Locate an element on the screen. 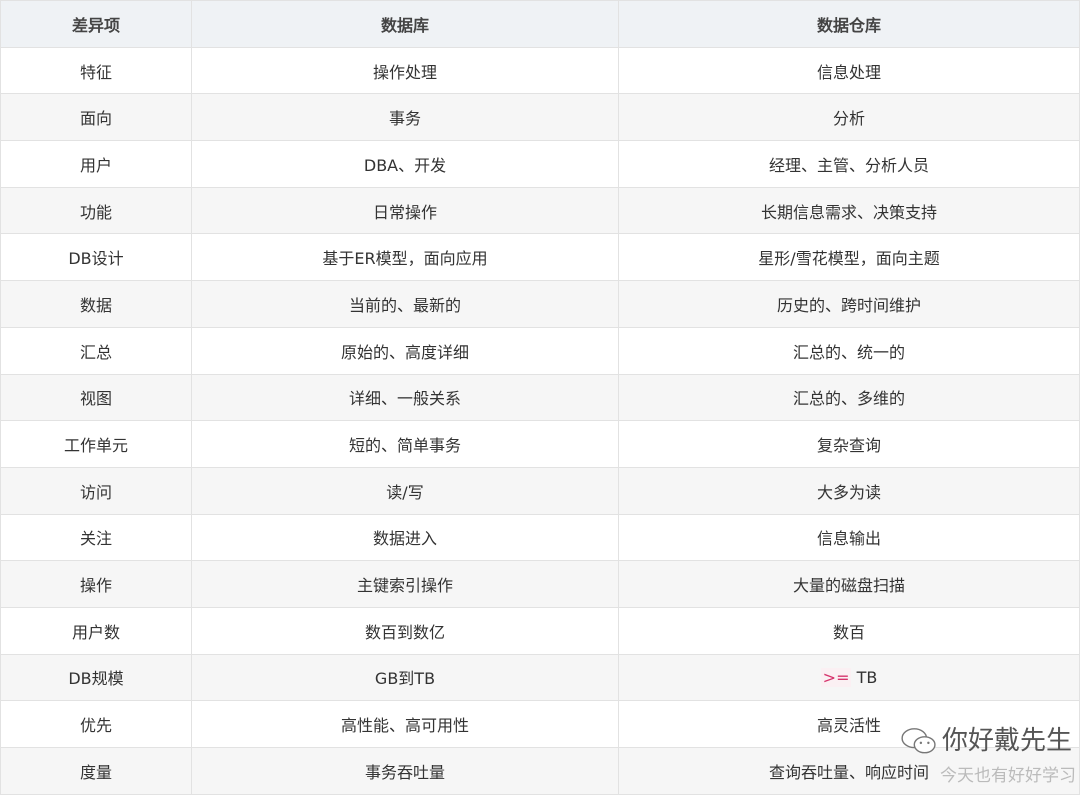 This screenshot has width=1080, height=795. table-row: 视图 详细、一般关系 汇总的、多维的 is located at coordinates (540, 397).